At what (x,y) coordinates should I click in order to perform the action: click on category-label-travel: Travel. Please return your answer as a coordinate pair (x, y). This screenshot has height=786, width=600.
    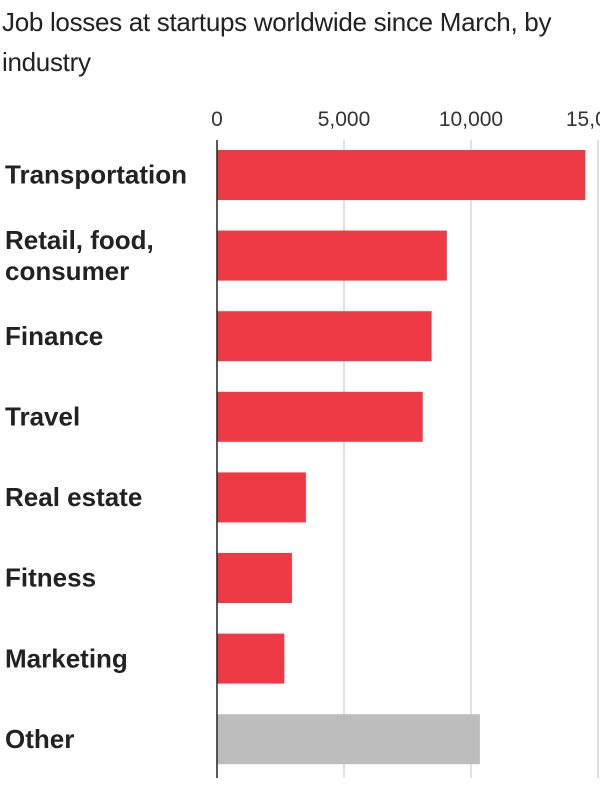
    Looking at the image, I should click on (42, 416).